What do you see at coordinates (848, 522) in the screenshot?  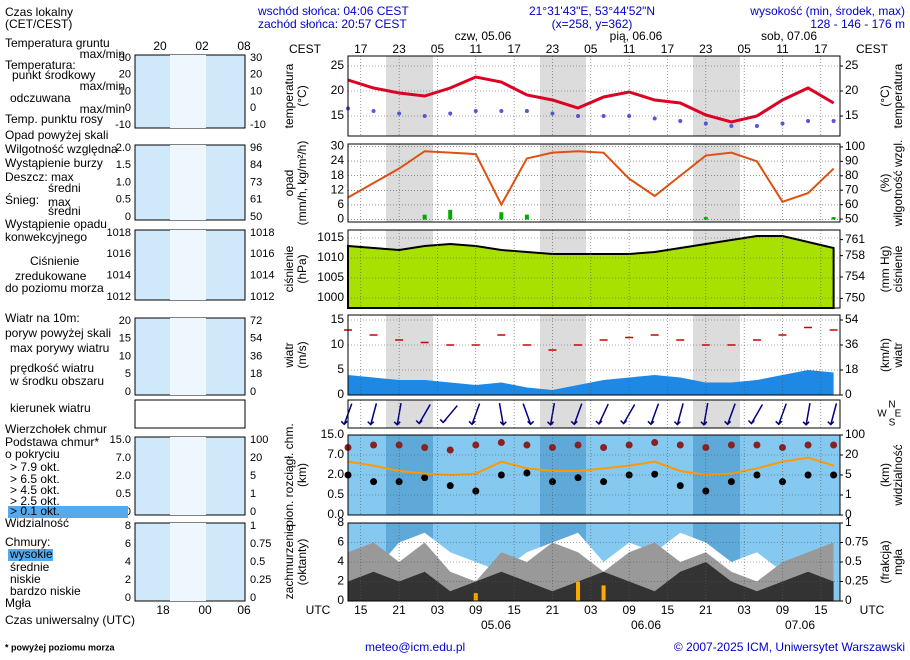 I see `y2-tick-label: 1` at bounding box center [848, 522].